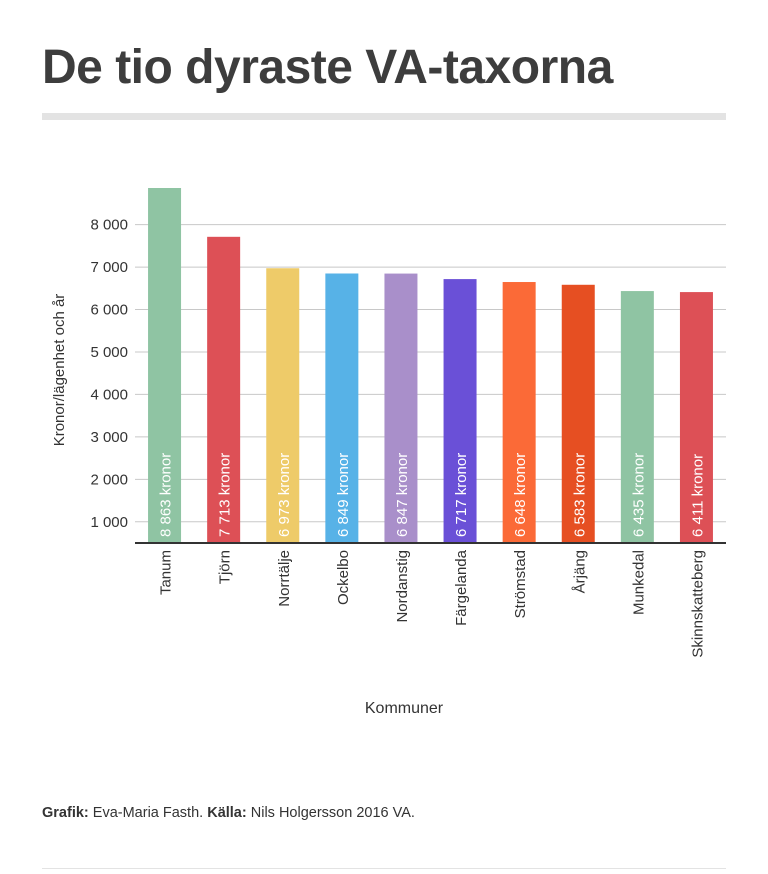 This screenshot has height=874, width=768. Describe the element at coordinates (343, 495) in the screenshot. I see `bar-data-label: 6 849 kronor` at that location.